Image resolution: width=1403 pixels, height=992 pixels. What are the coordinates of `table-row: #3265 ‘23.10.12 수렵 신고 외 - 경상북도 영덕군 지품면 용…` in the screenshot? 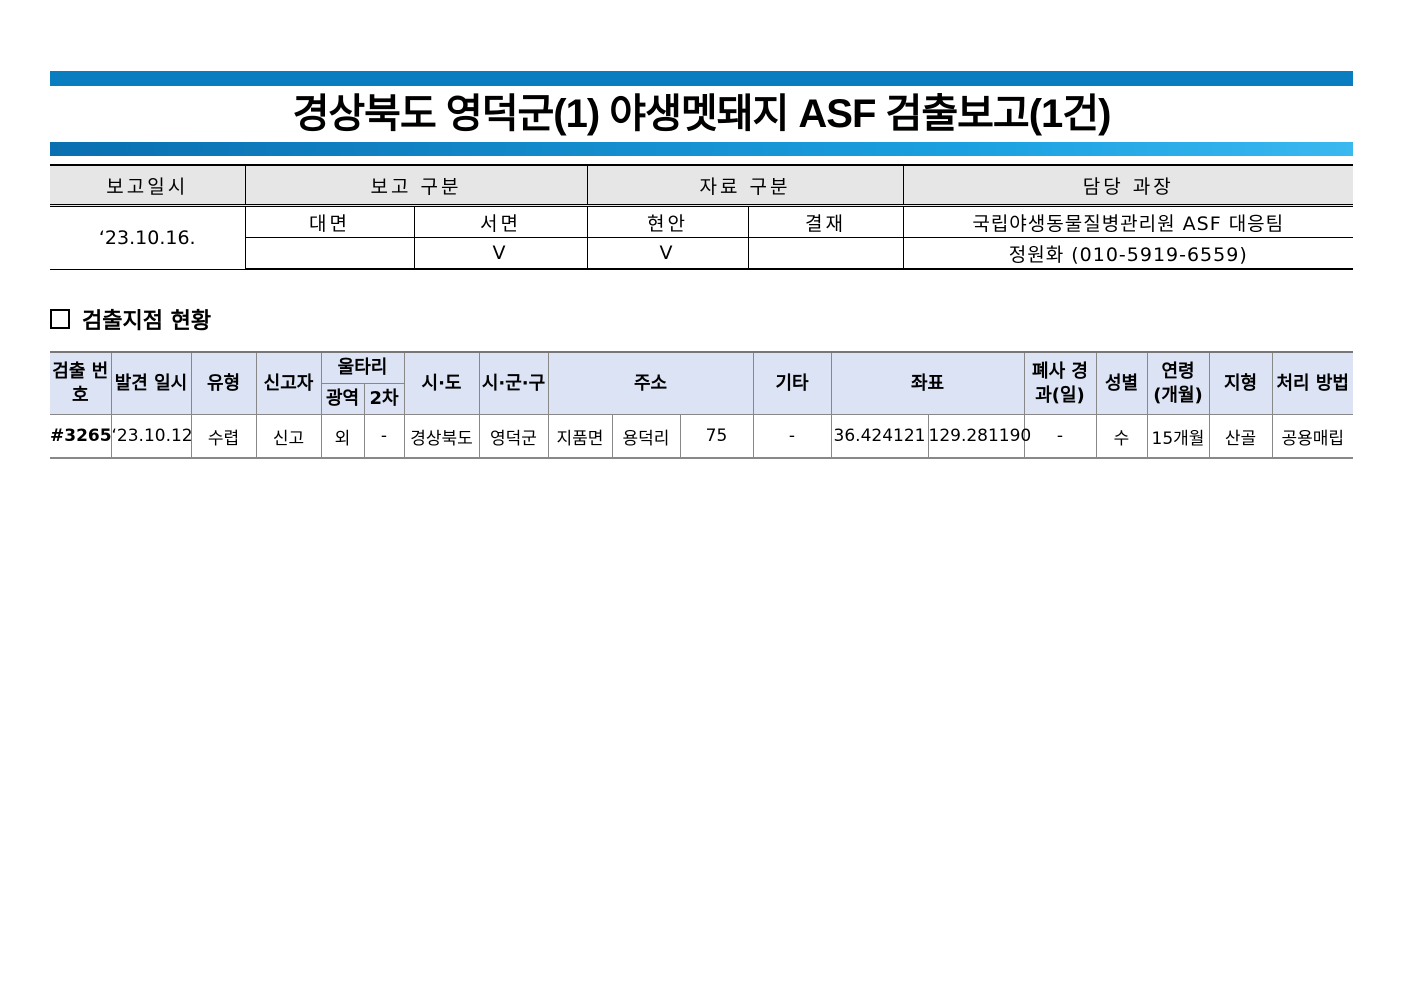 It's located at (701, 436).